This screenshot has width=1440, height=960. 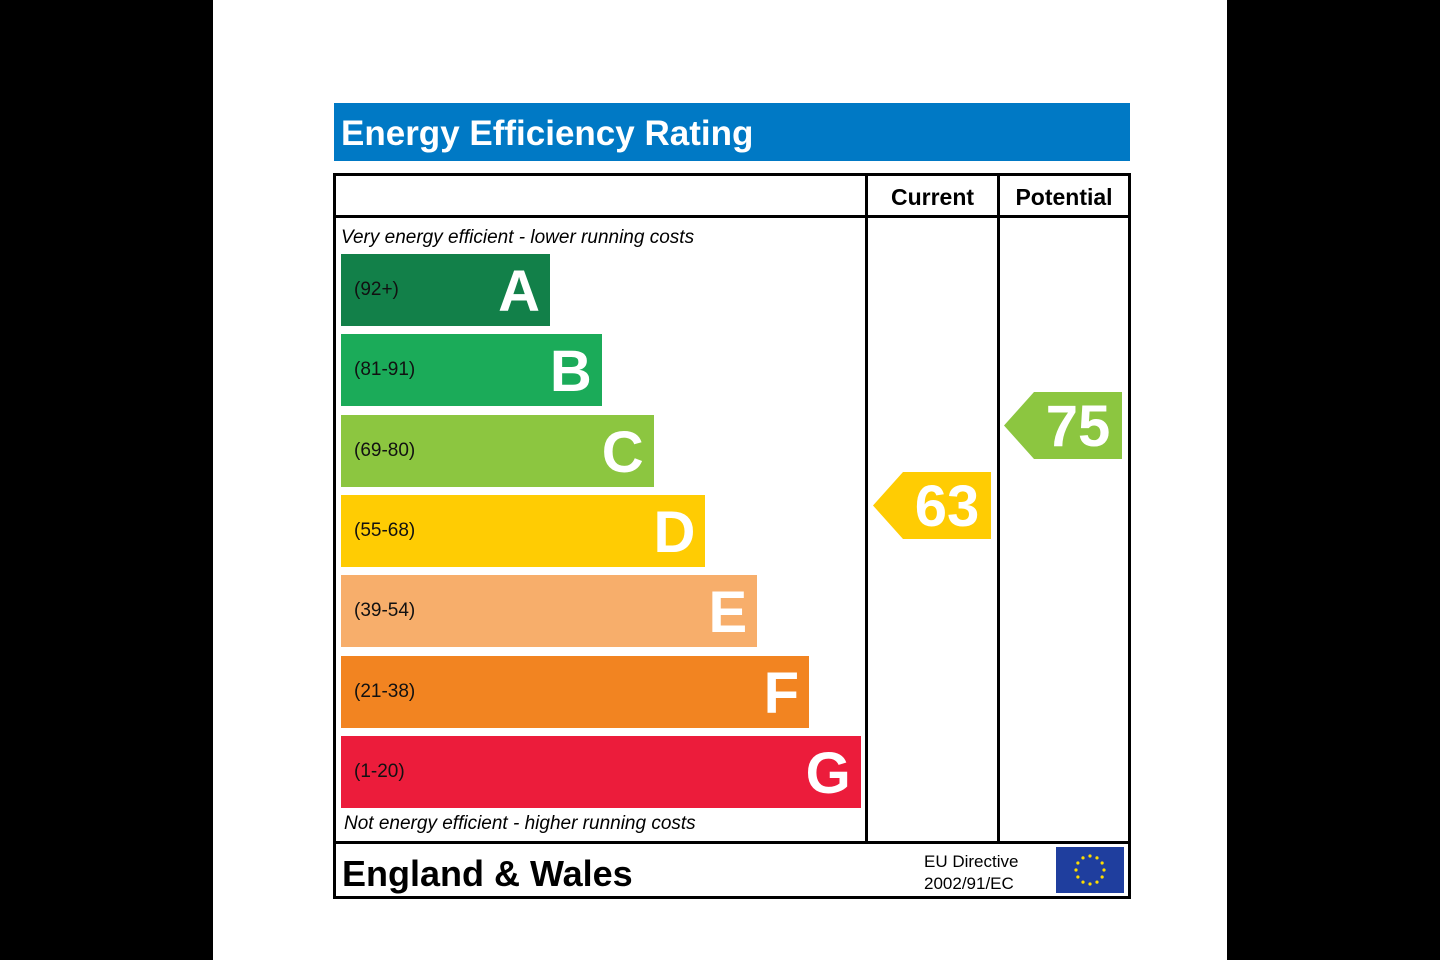 What do you see at coordinates (497, 450) in the screenshot?
I see `band-c: (69-80) C` at bounding box center [497, 450].